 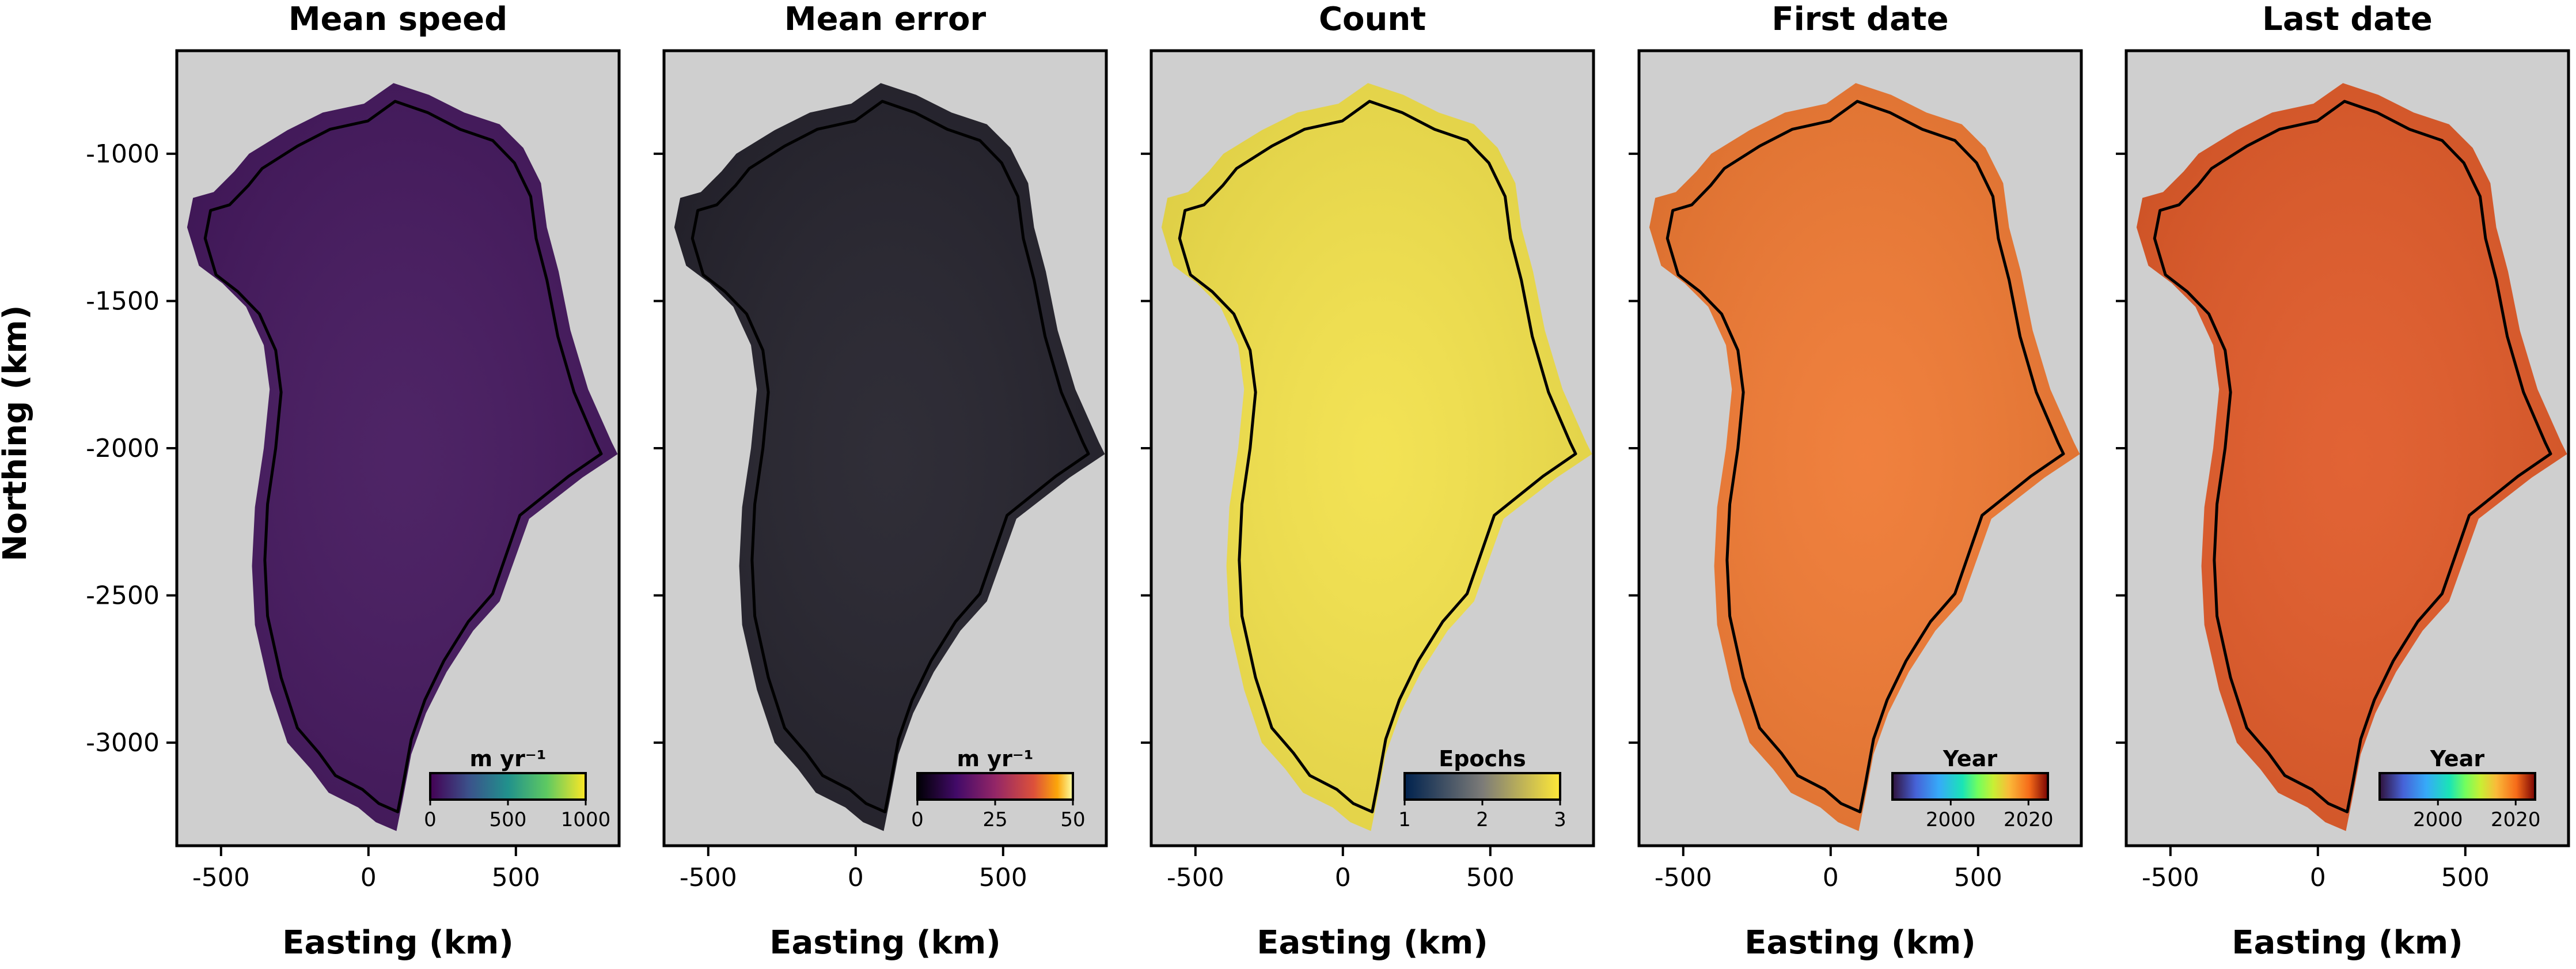 I want to click on colorbar-tick-label: 3, so click(x=1560, y=820).